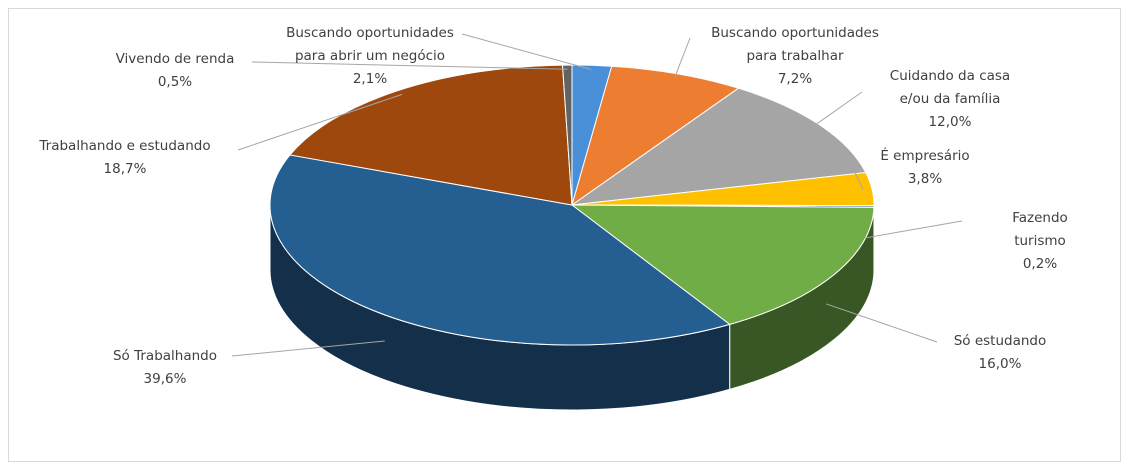 The image size is (1129, 472). Describe the element at coordinates (125, 146) in the screenshot. I see `category-label: Trabalhando e estudando` at that location.